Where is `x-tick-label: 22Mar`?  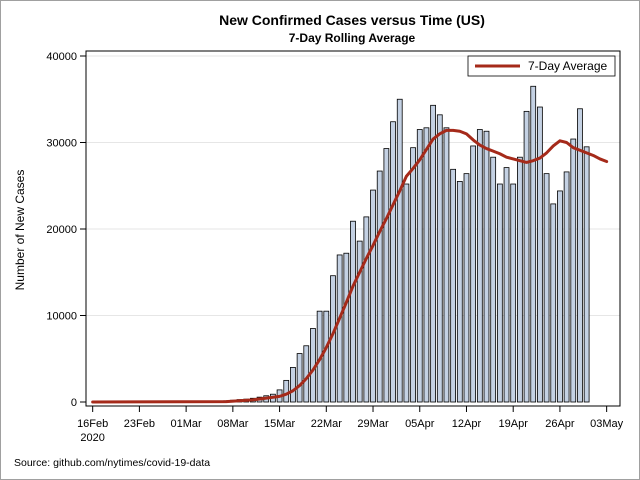 x-tick-label: 22Mar is located at coordinates (327, 424).